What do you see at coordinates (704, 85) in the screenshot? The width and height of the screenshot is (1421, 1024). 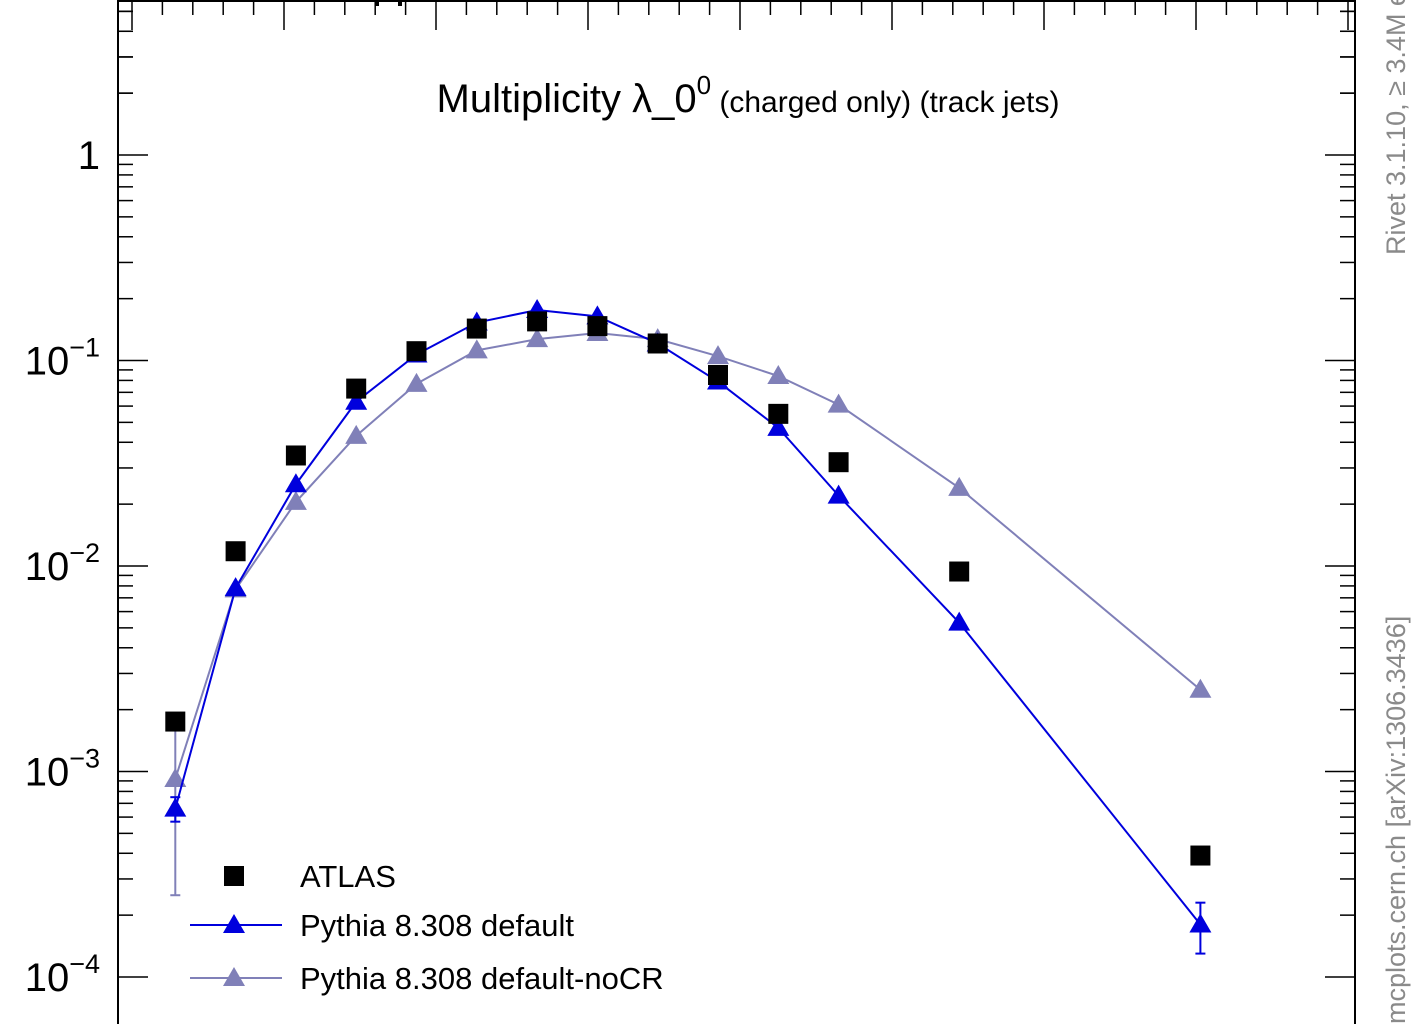 I see `title-superscript: 0` at bounding box center [704, 85].